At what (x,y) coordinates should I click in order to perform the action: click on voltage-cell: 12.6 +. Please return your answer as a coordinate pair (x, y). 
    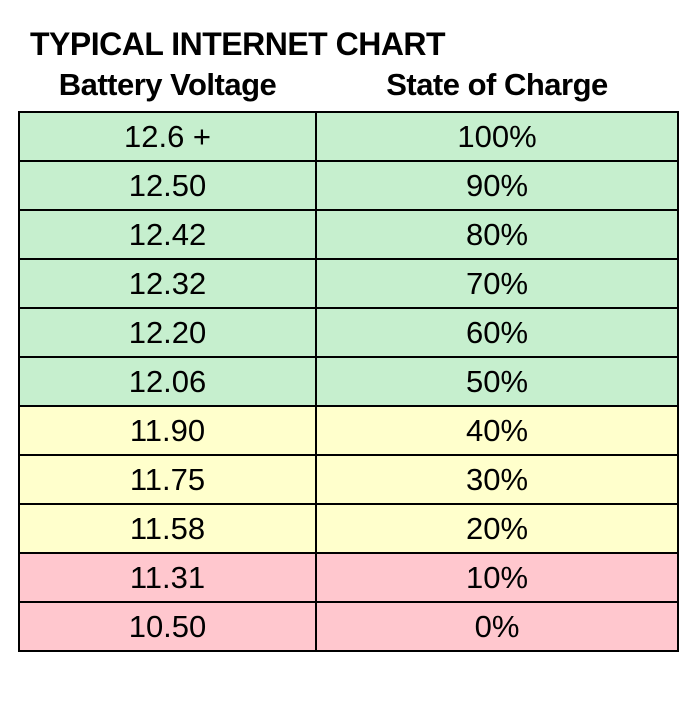
    Looking at the image, I should click on (167, 136).